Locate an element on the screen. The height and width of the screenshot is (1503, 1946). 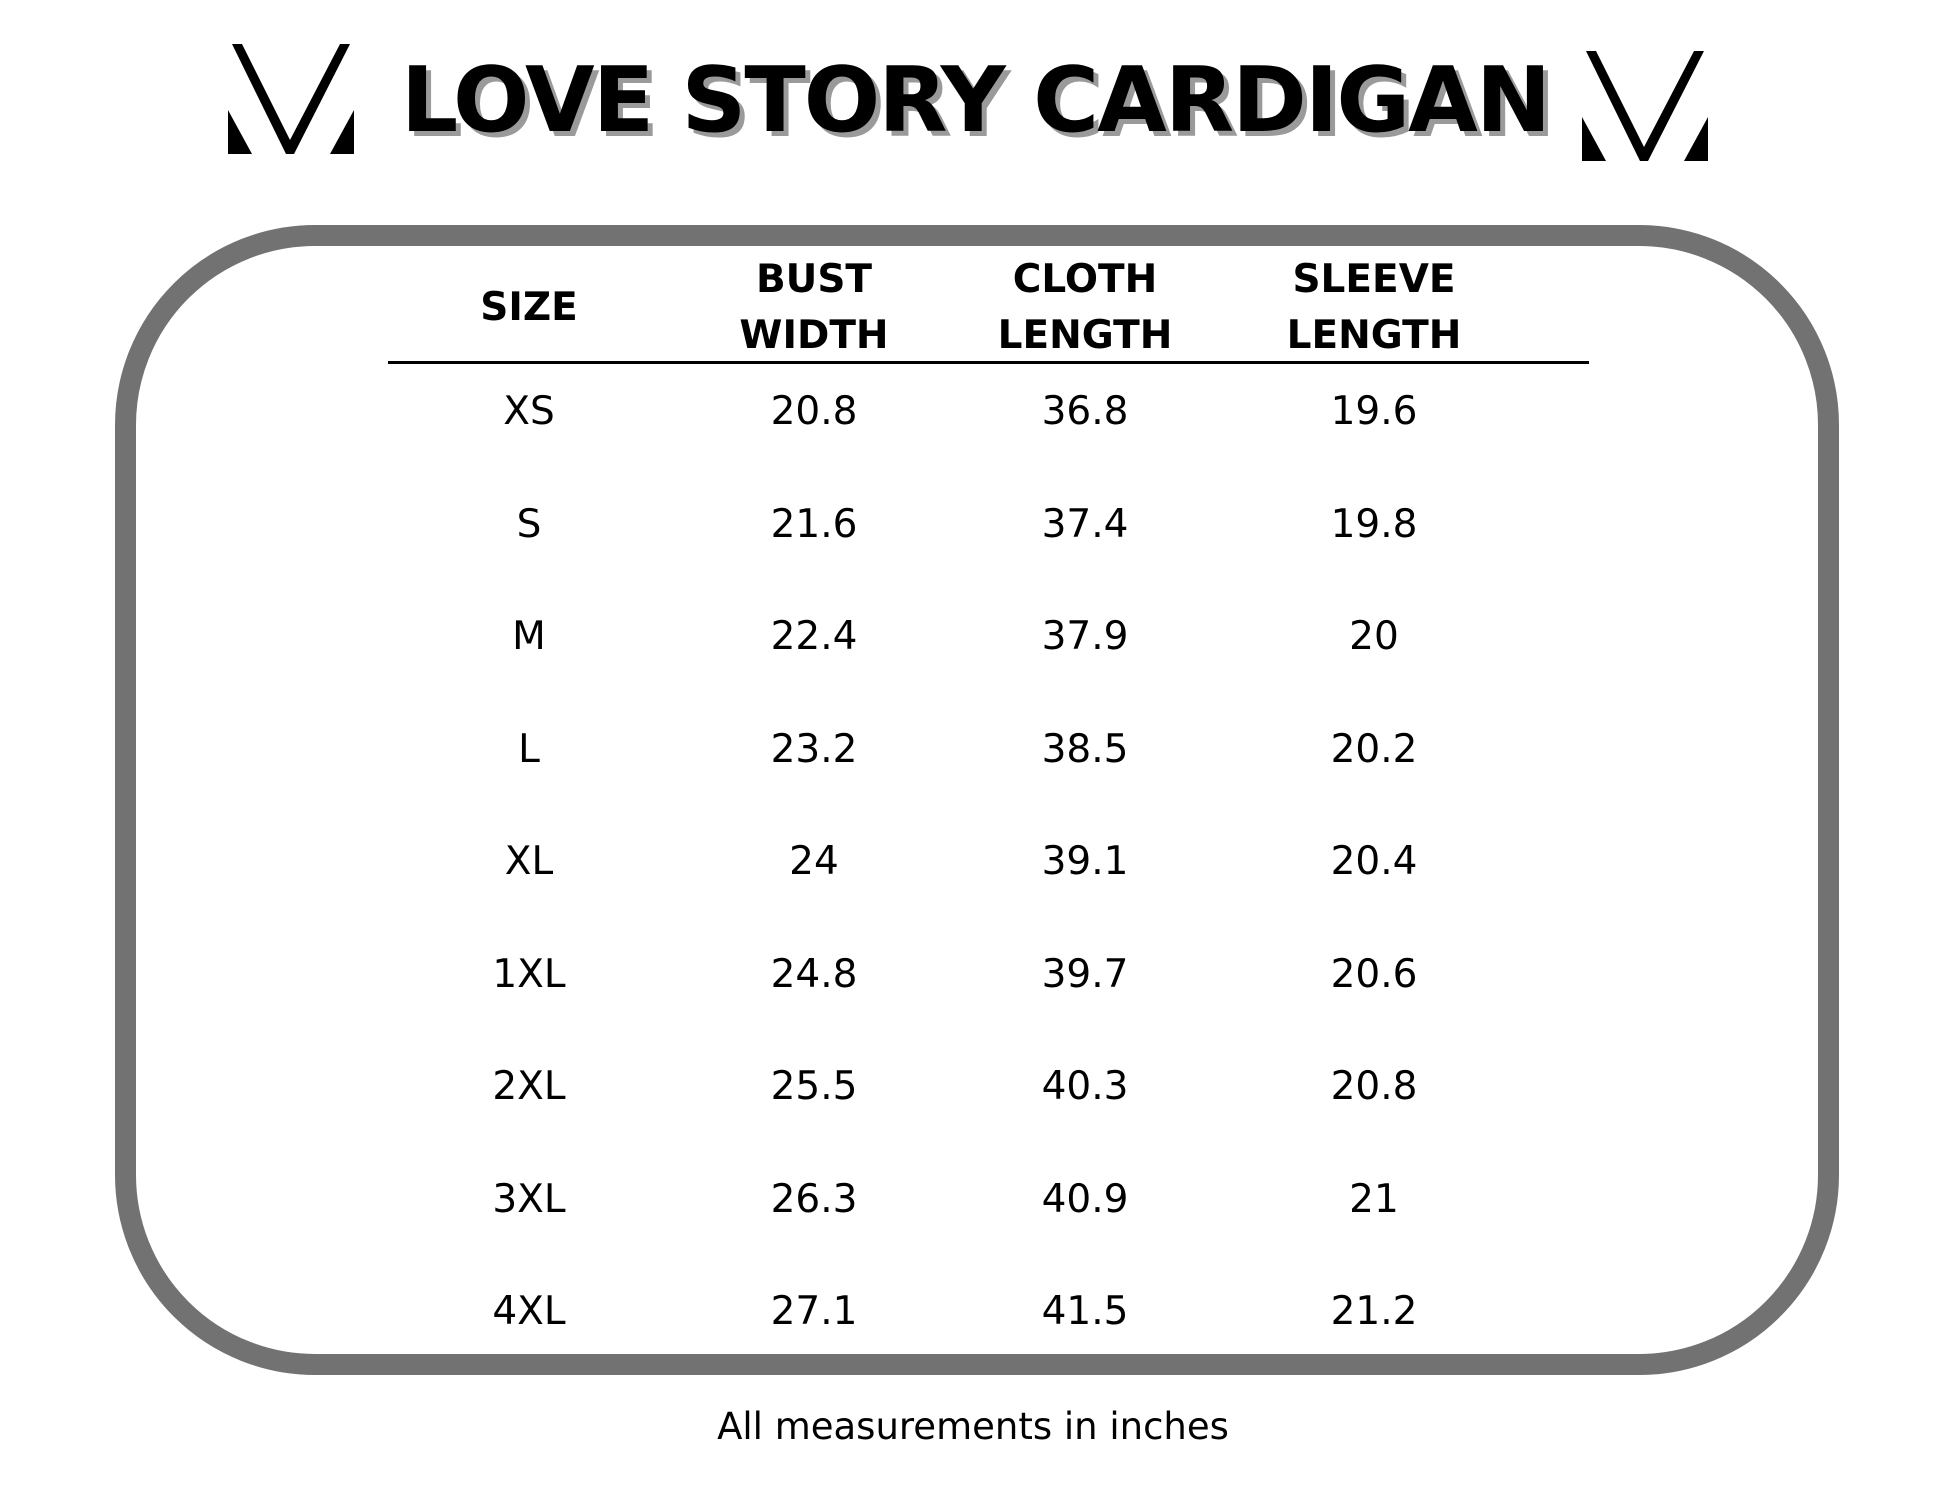
measurement-cell: 21.6 is located at coordinates (814, 524).